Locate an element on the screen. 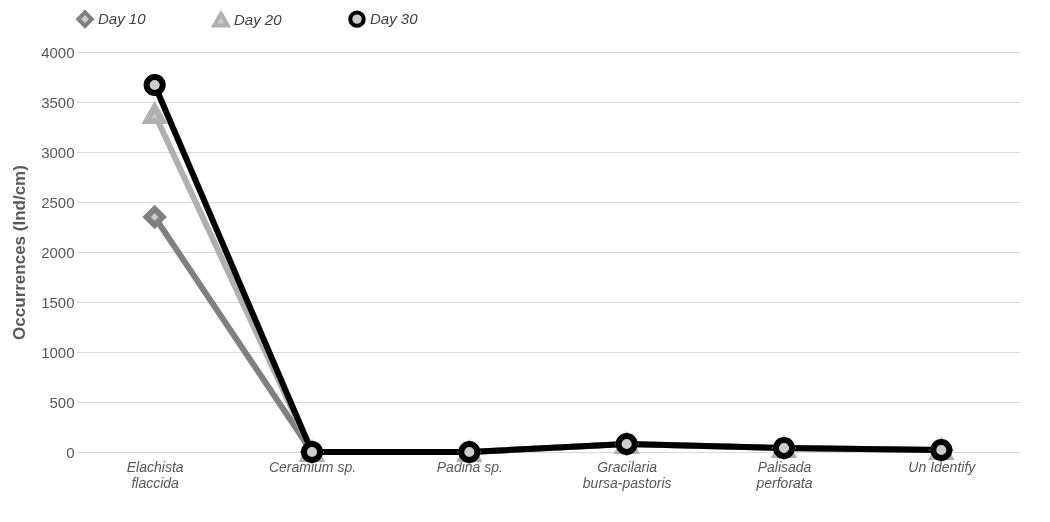  y-tick-label: 2000 is located at coordinates (58, 252).